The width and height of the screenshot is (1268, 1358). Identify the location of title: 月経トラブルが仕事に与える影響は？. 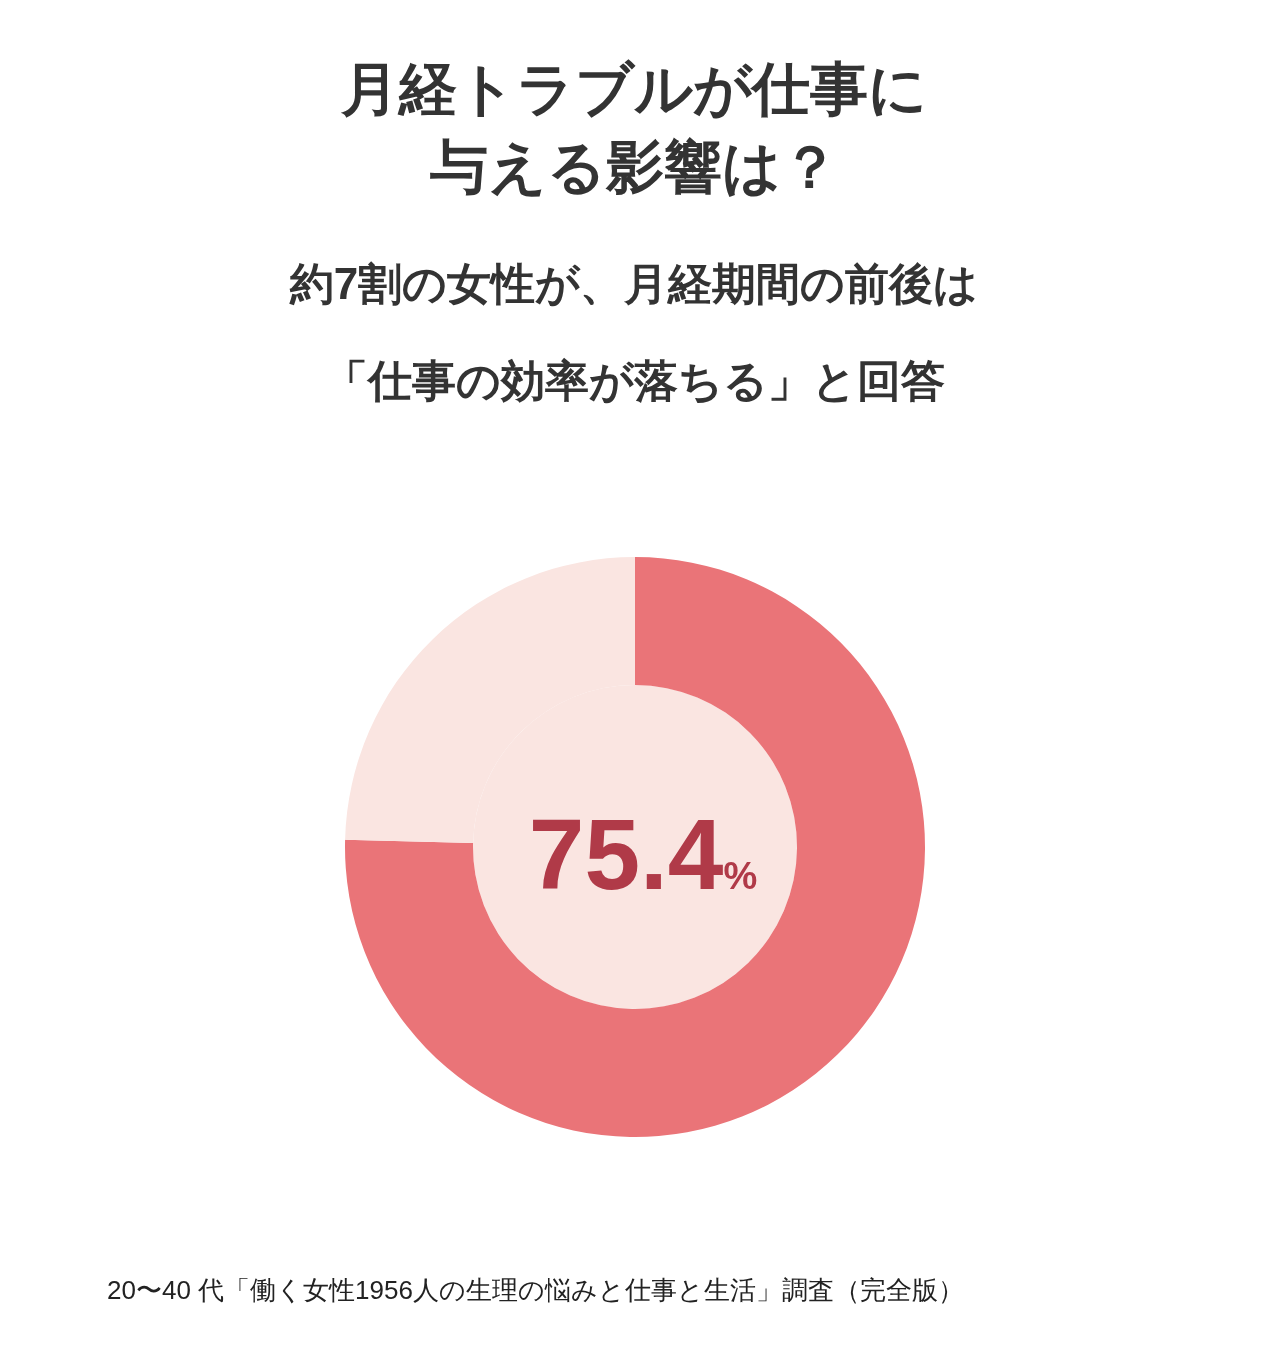
(634, 128).